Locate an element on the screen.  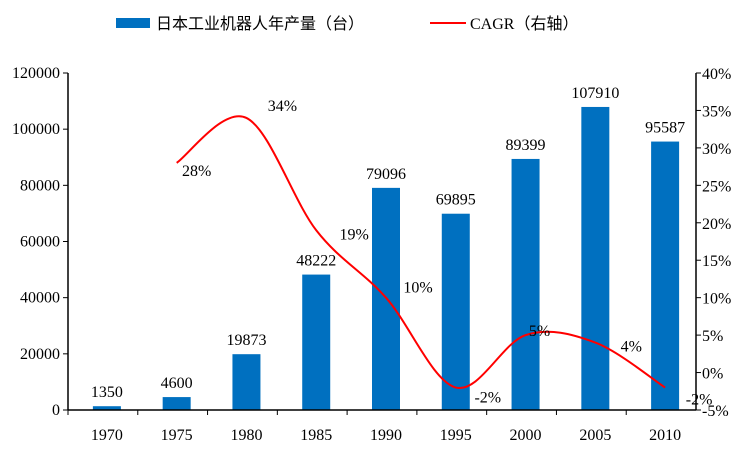
bar-1985 is located at coordinates (316, 342).